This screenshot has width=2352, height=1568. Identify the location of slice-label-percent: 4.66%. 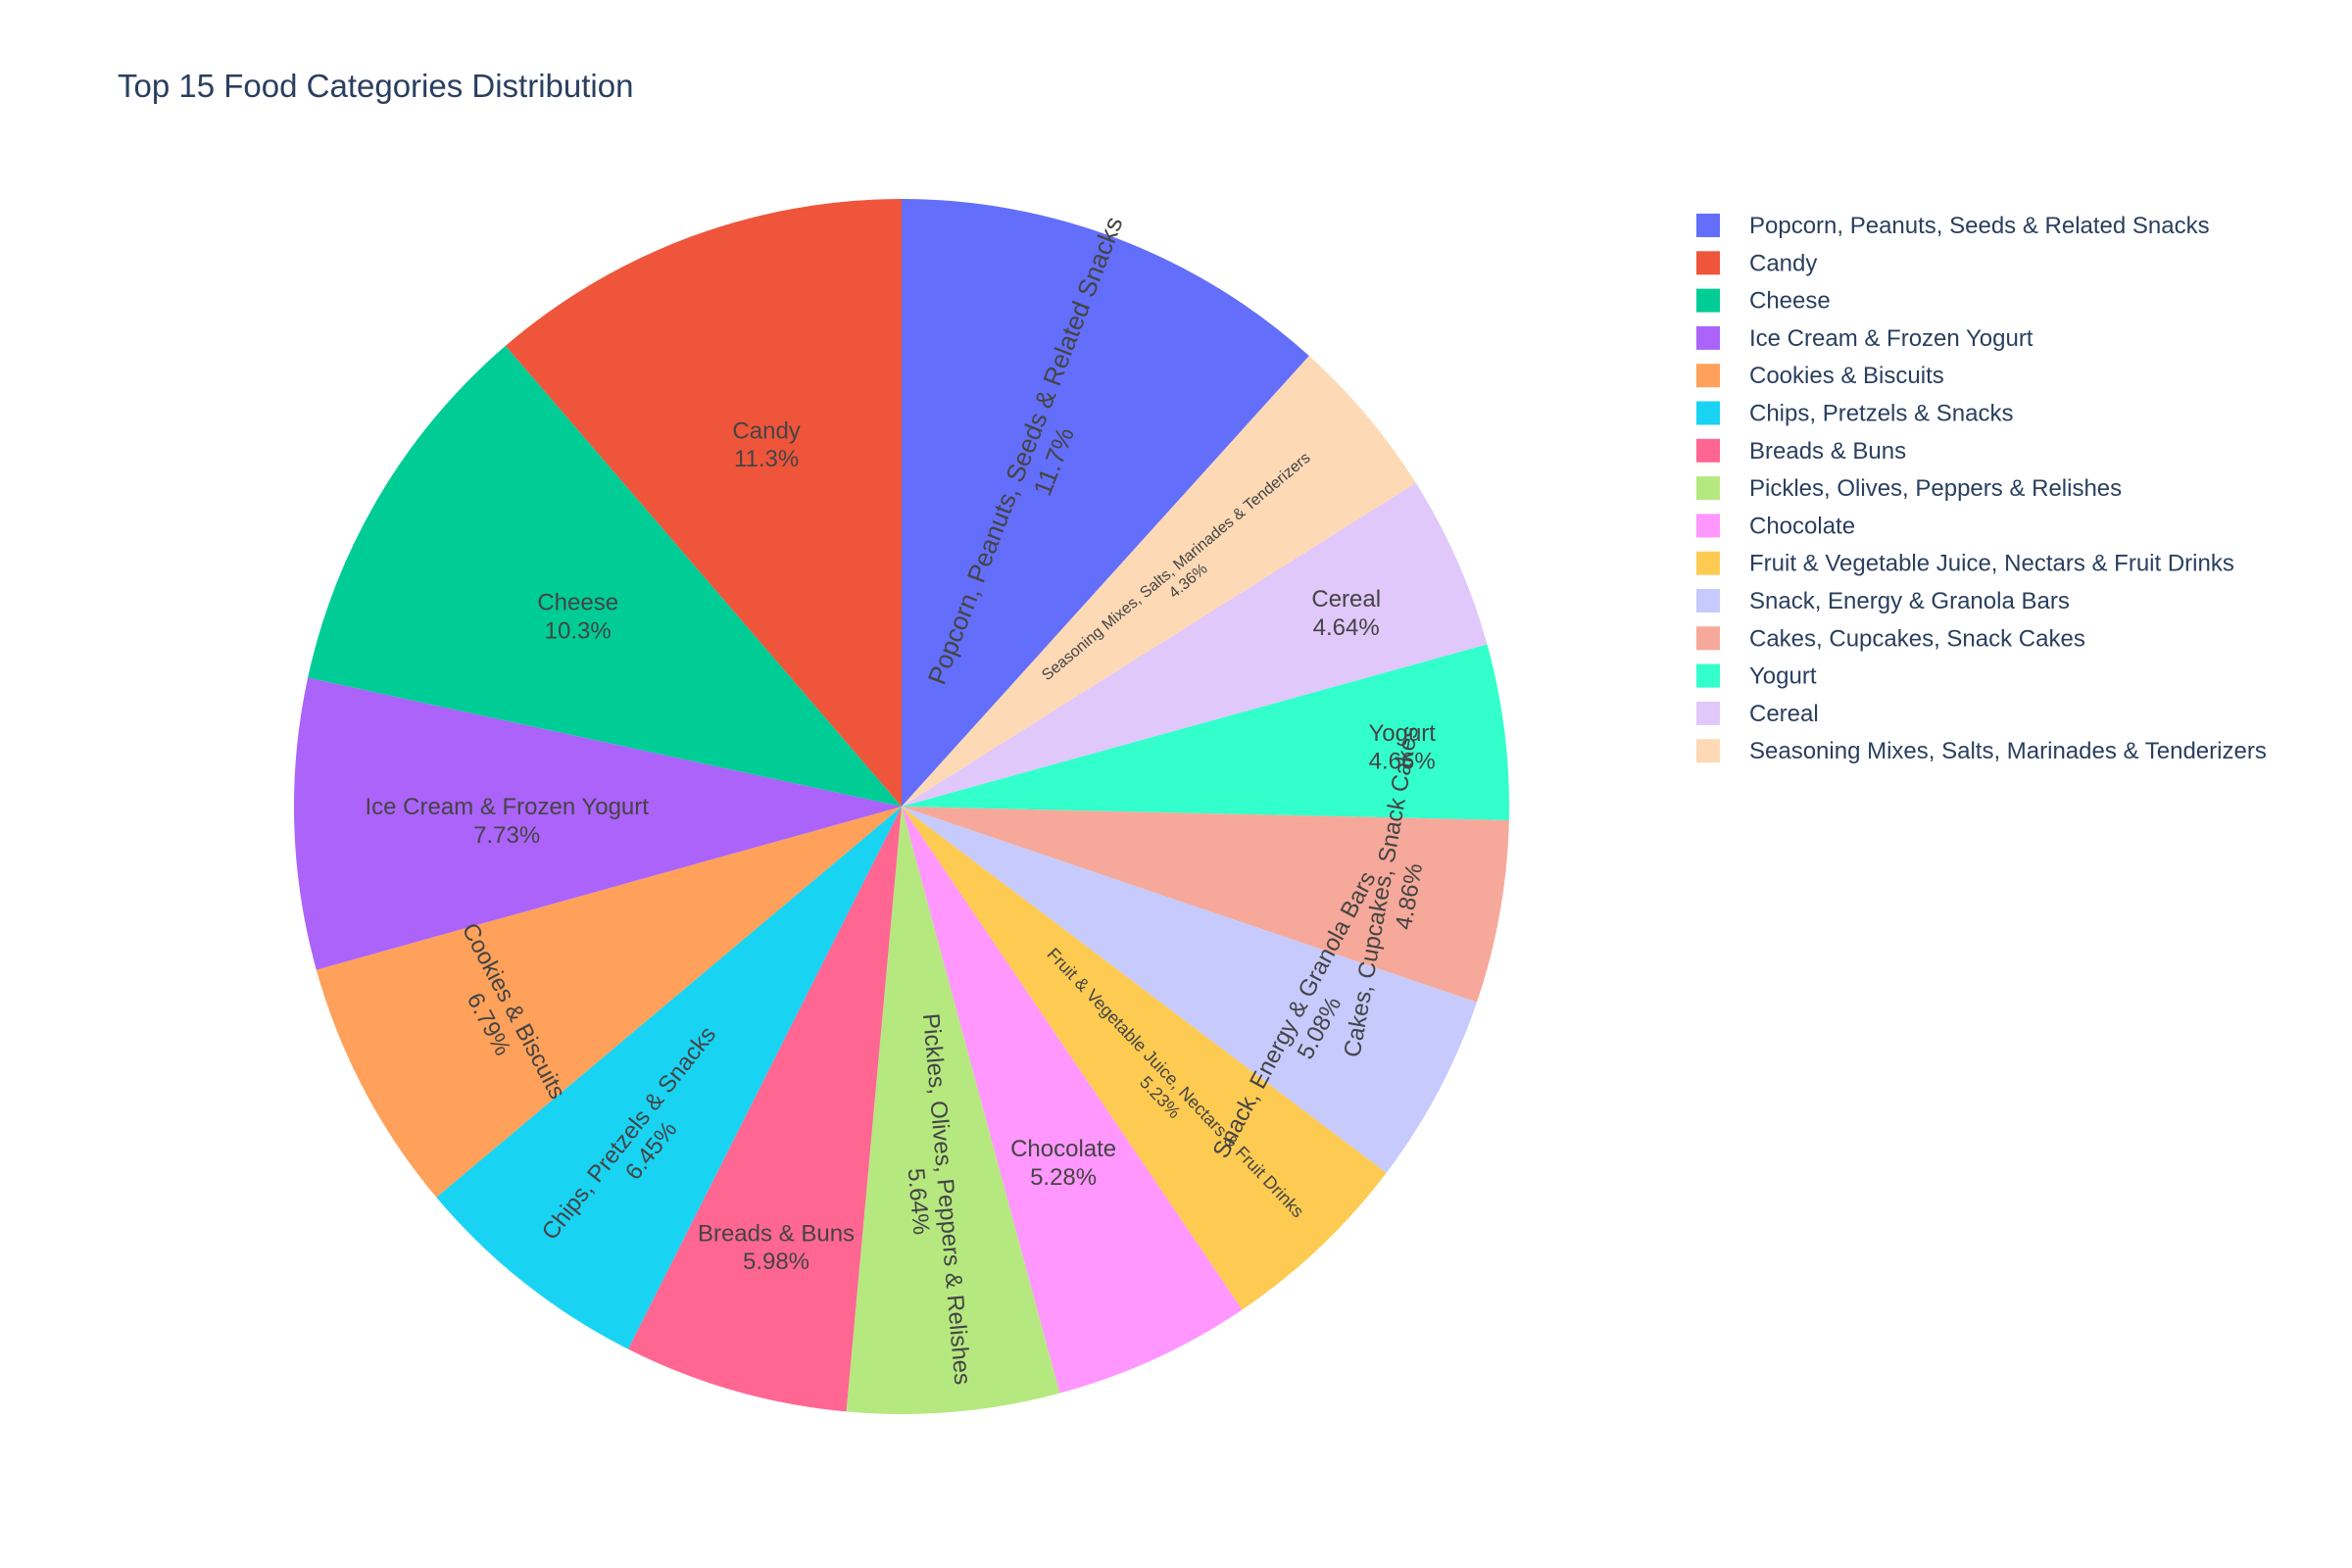
(1402, 762).